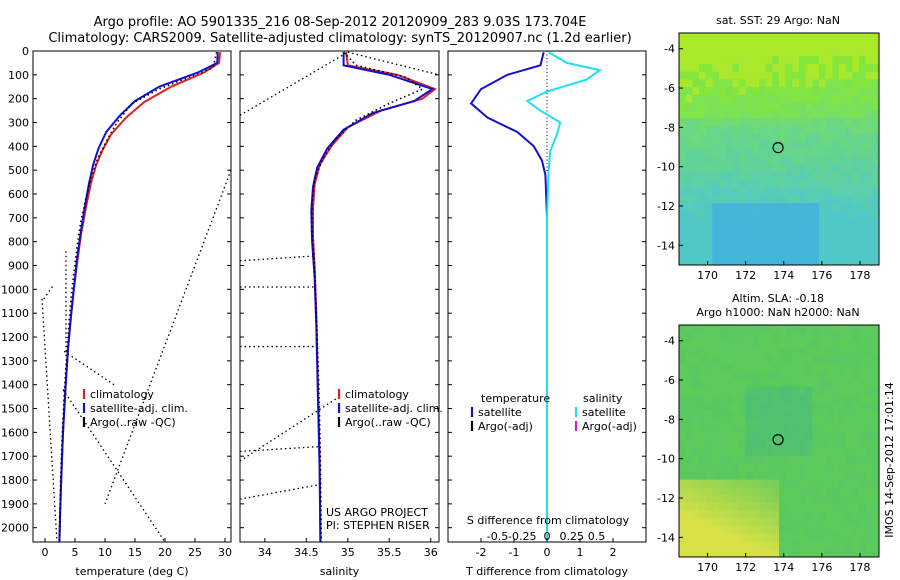  I want to click on sla-map: 170 172 174 176 178-4-6-8-10-12-14, so click(768, 449).